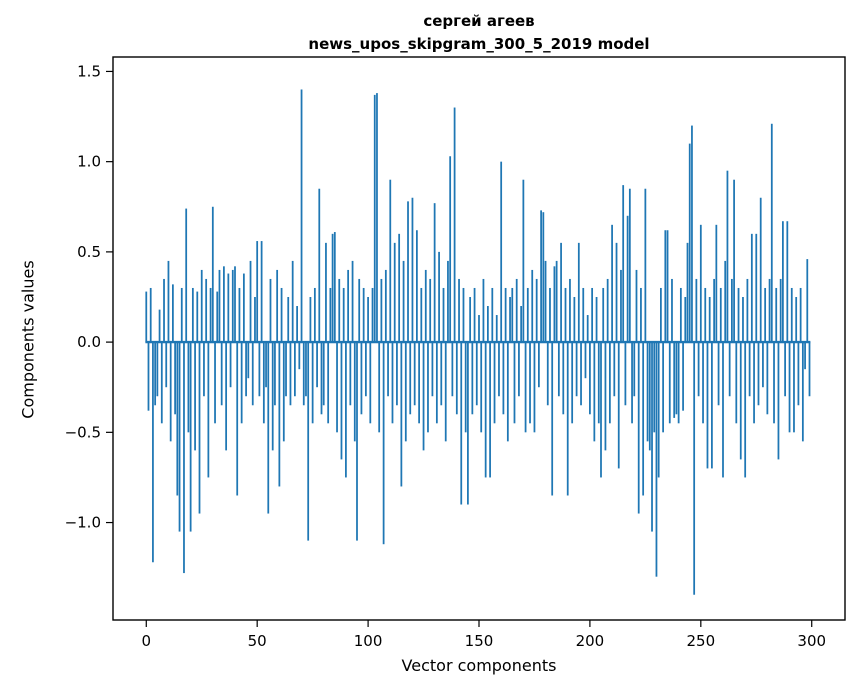  Describe the element at coordinates (146, 641) in the screenshot. I see `x-tick-label: 0` at that location.